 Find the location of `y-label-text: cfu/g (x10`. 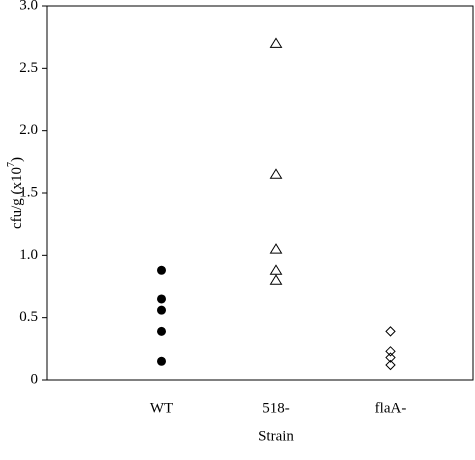

y-label-text: cfu/g (x10 is located at coordinates (17, 198).